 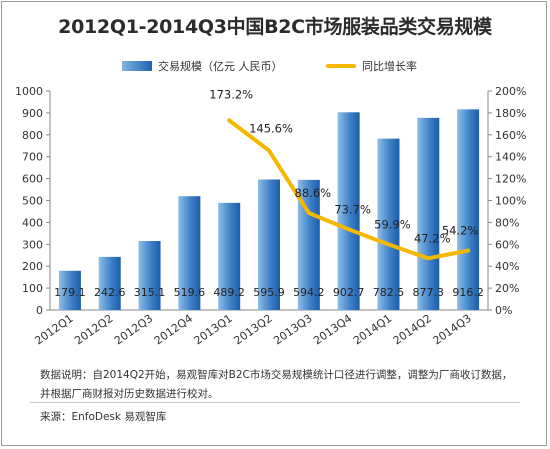 What do you see at coordinates (460, 231) in the screenshot?
I see `growth-value-label: 54.2%` at bounding box center [460, 231].